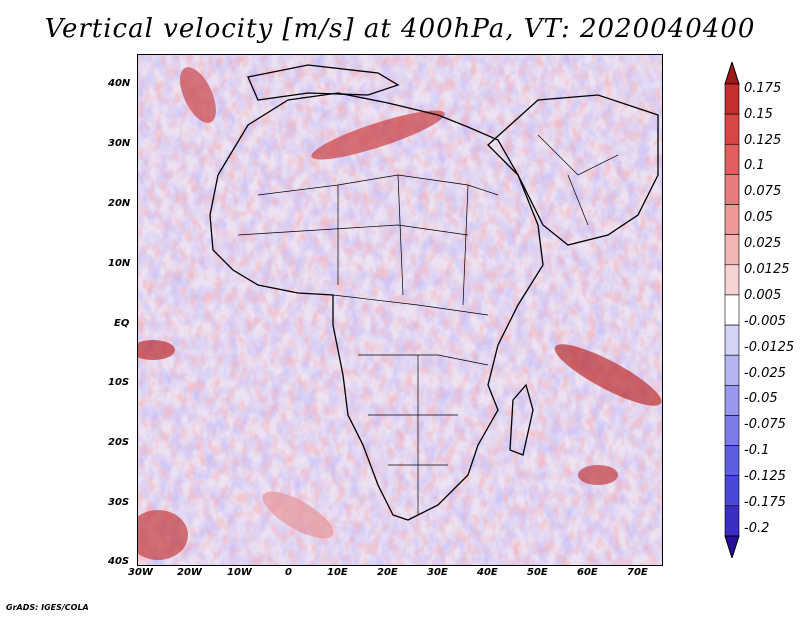  Describe the element at coordinates (765, 502) in the screenshot. I see `colorbar-label: -0.175` at that location.